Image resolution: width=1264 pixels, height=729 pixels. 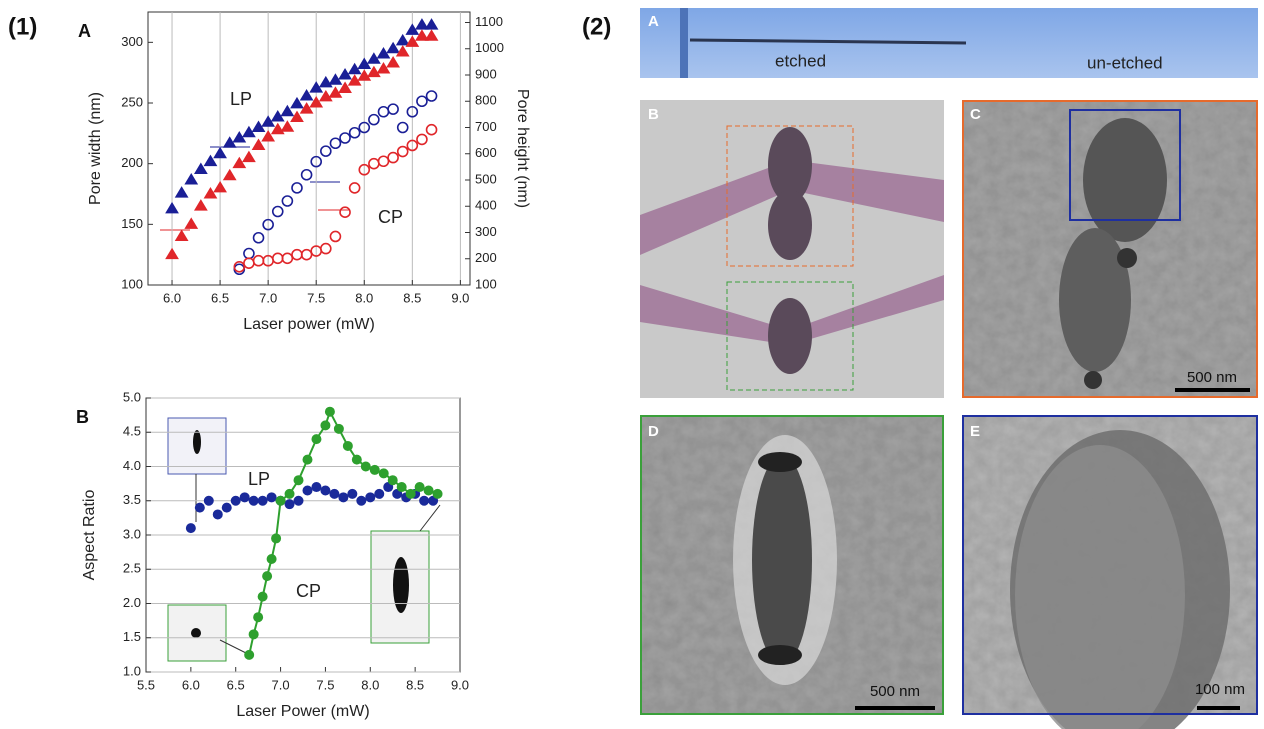 I want to click on y-tick-label: 250, so click(x=132, y=101).